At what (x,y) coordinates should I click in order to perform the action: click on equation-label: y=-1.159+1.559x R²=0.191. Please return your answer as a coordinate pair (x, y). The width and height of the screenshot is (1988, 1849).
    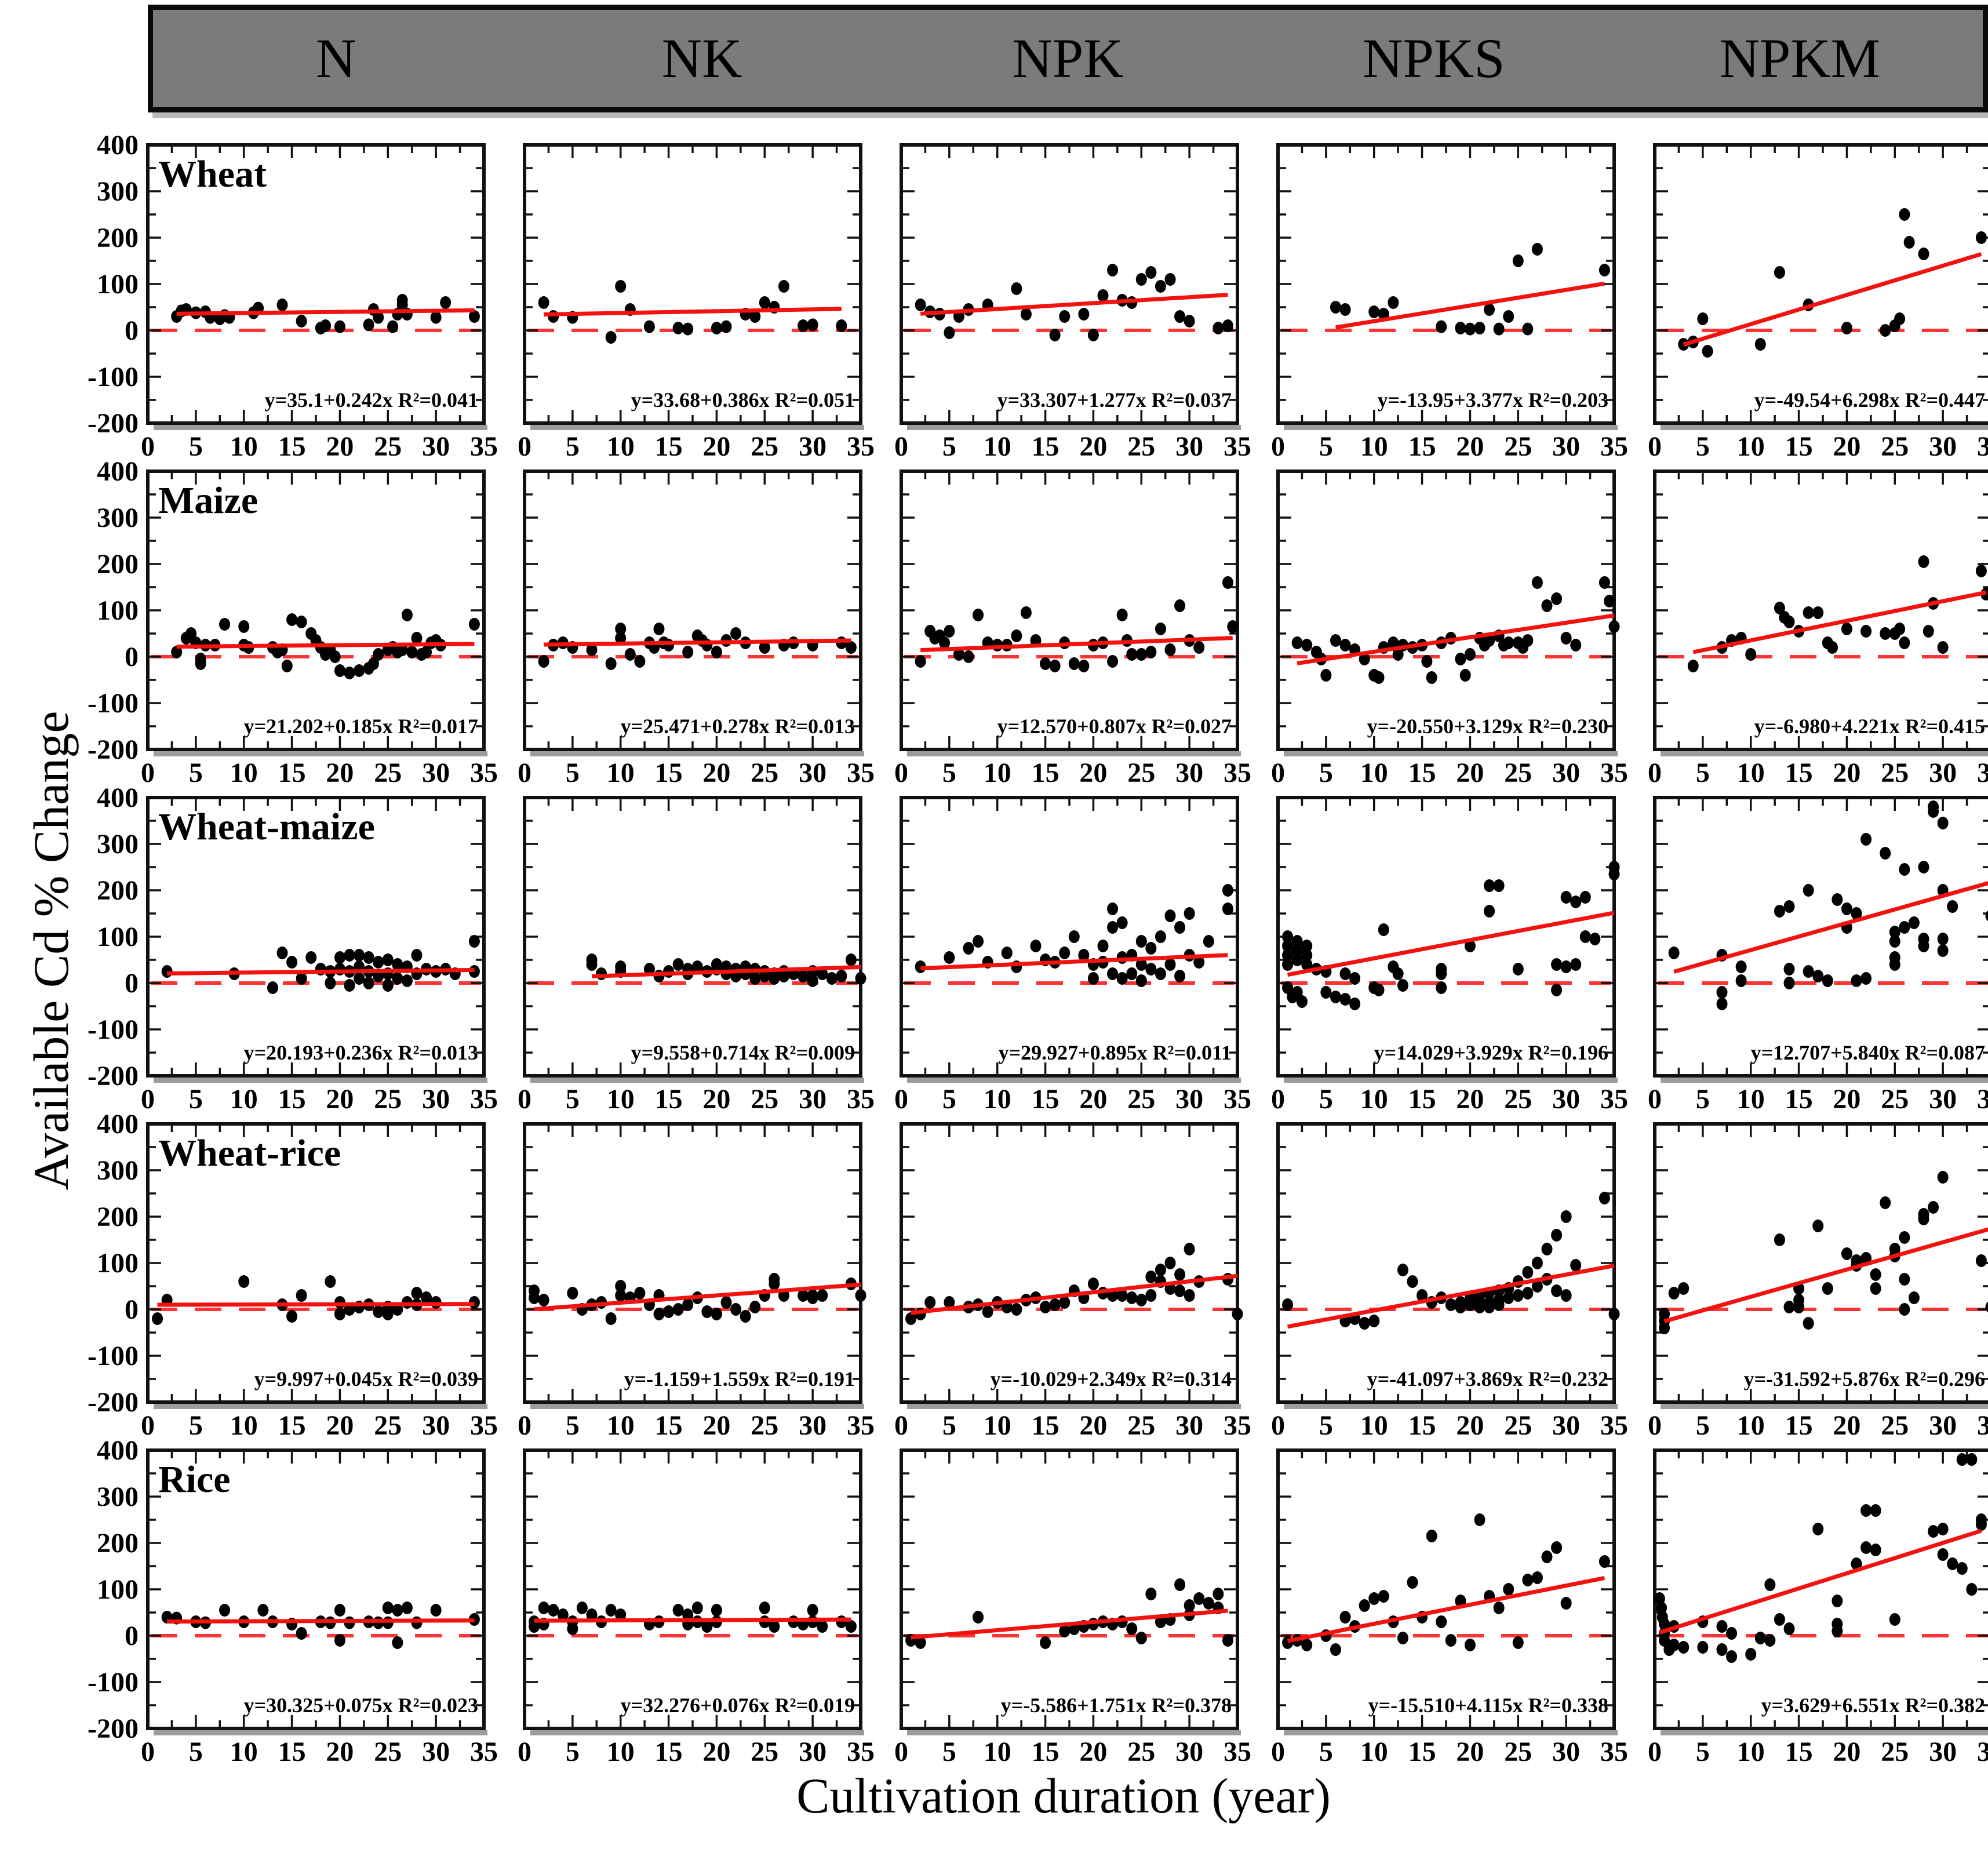
    Looking at the image, I should click on (739, 1379).